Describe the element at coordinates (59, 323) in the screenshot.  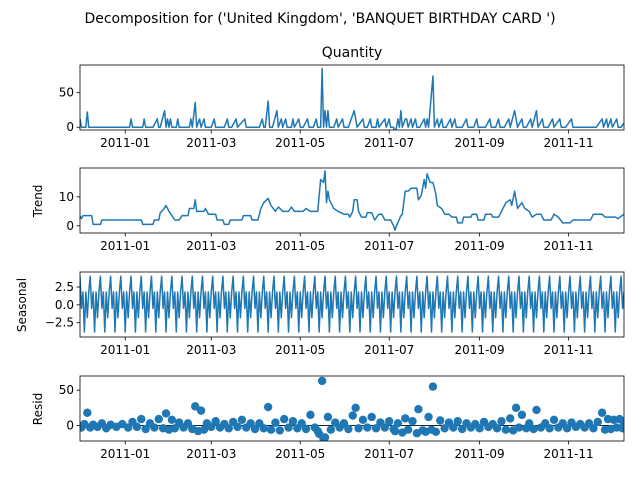
I see `y-tick-label: −2.5` at that location.